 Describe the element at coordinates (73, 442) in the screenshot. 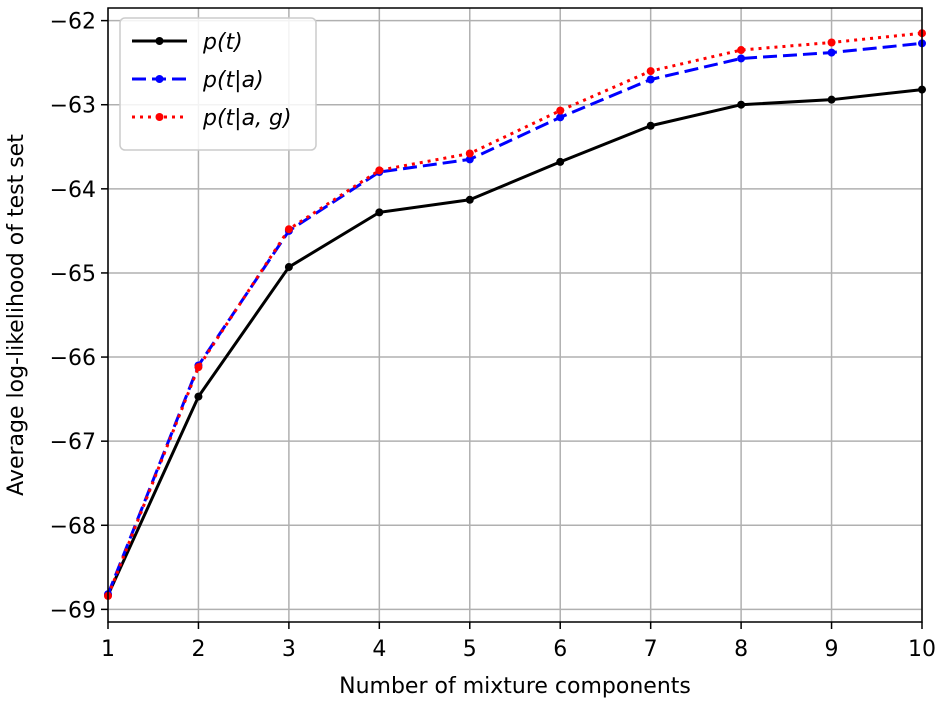

I see `y-tick-label: −67` at that location.